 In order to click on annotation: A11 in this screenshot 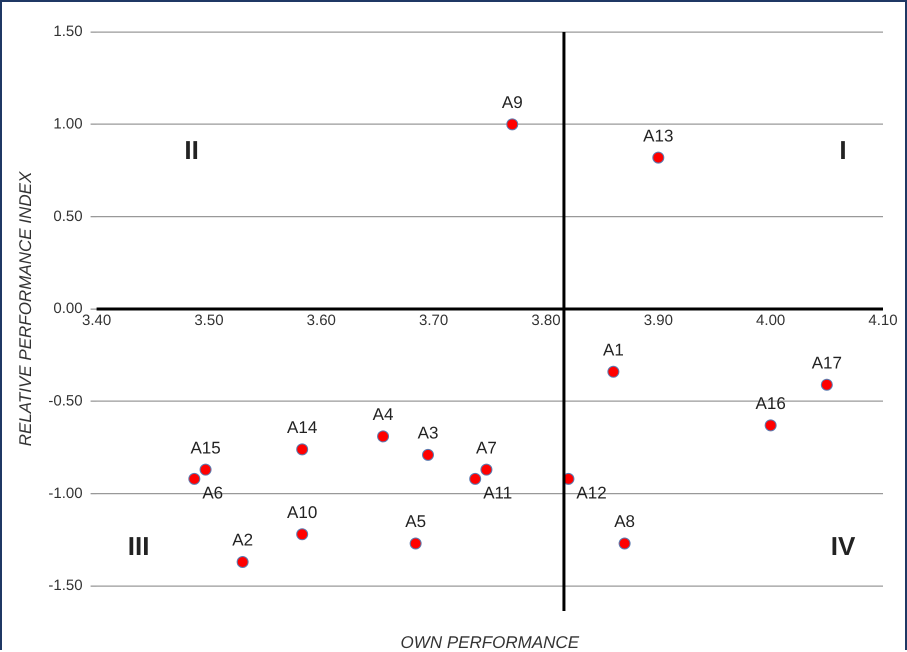, I will do `click(497, 493)`.